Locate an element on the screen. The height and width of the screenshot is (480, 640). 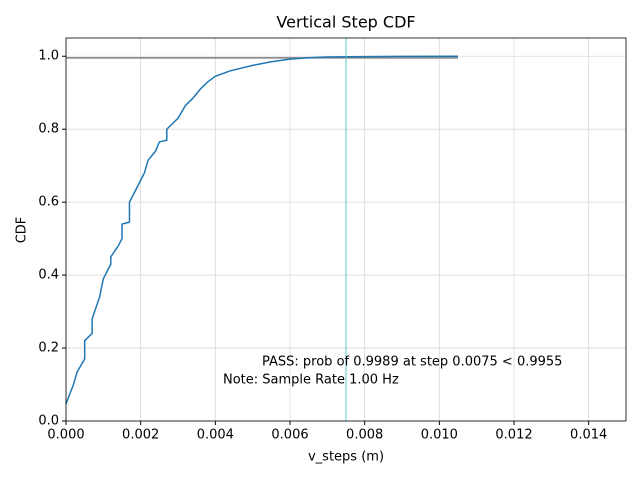
y-tick-label: 0.0 is located at coordinates (48, 421).